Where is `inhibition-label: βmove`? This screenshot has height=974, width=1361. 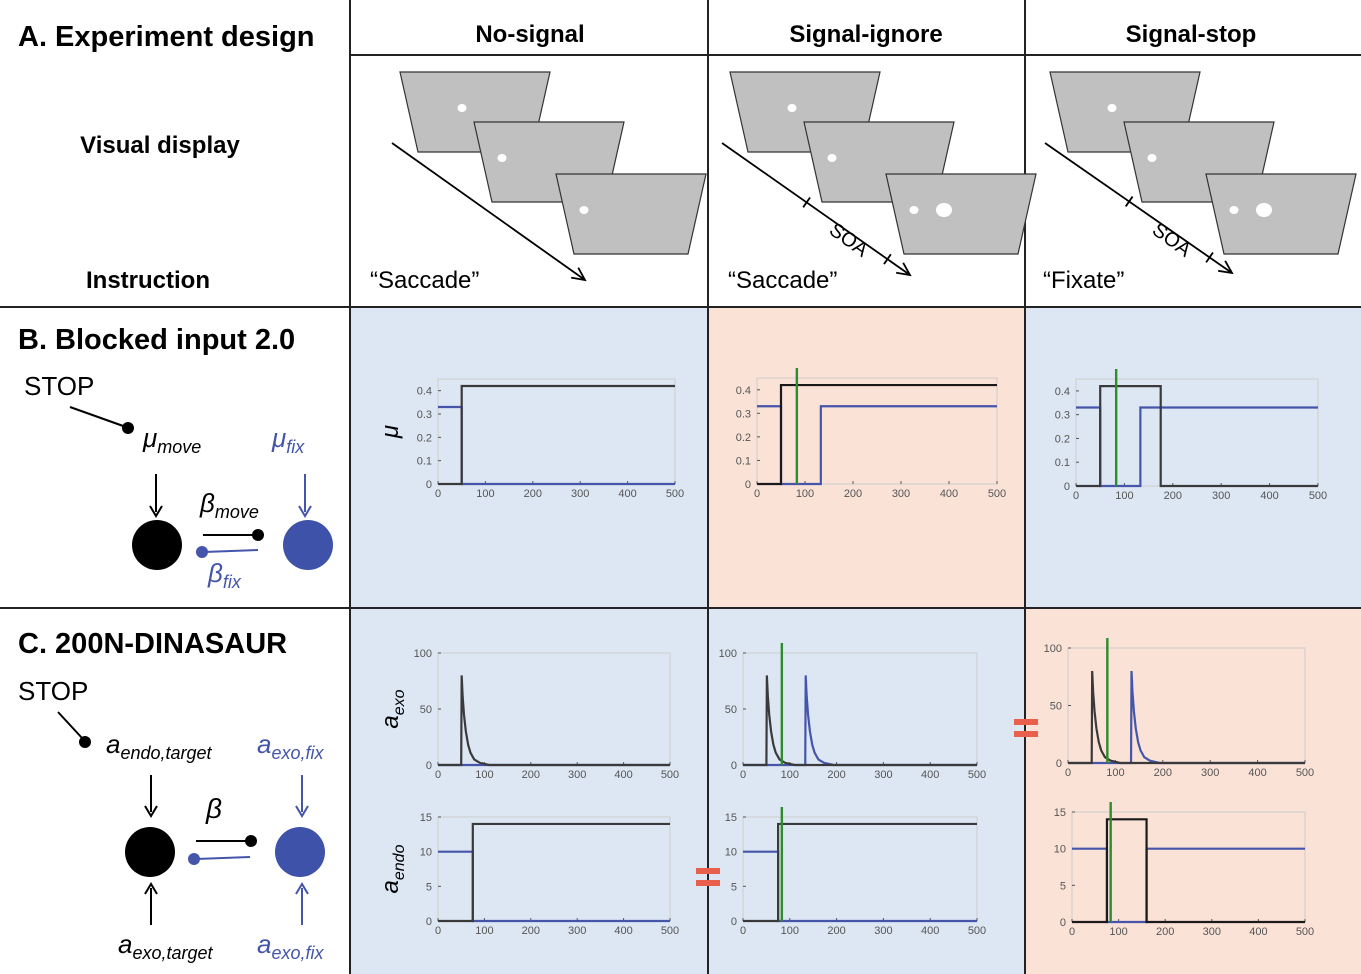
inhibition-label: βmove is located at coordinates (229, 505).